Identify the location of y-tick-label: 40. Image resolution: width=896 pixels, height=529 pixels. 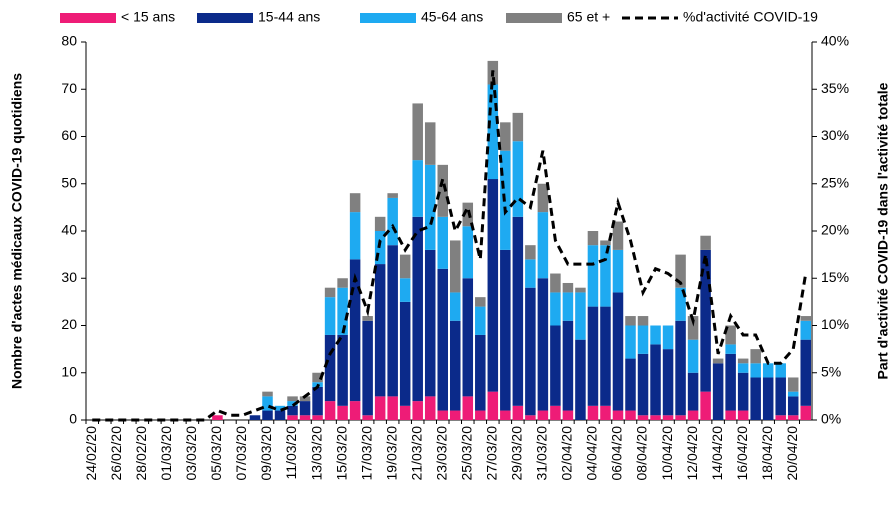
(69, 230).